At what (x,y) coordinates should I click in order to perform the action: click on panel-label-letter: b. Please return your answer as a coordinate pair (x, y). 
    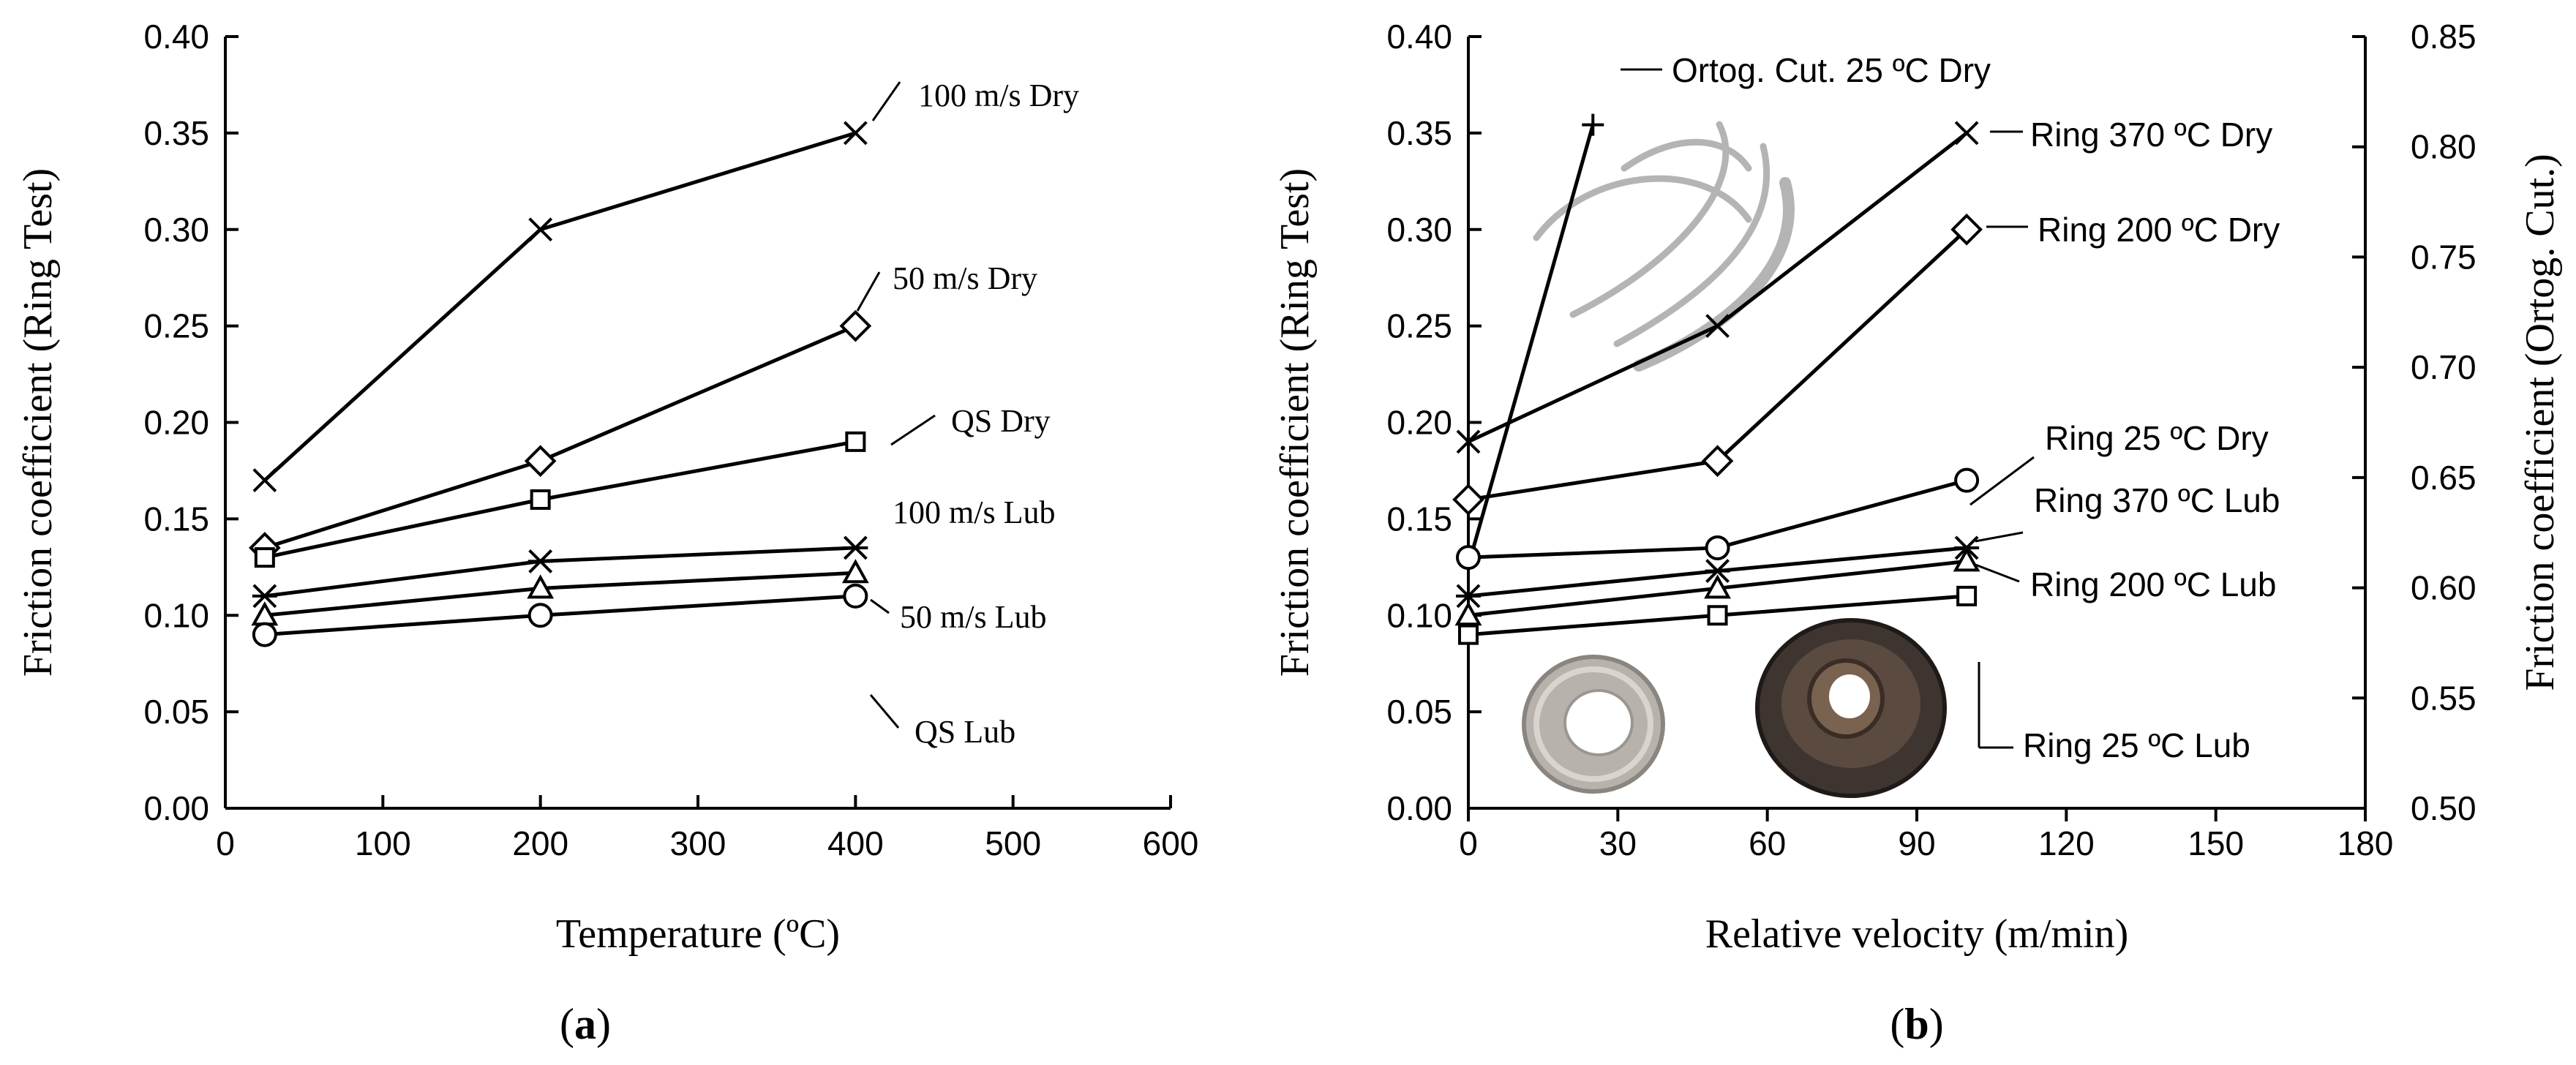
    Looking at the image, I should click on (1916, 1024).